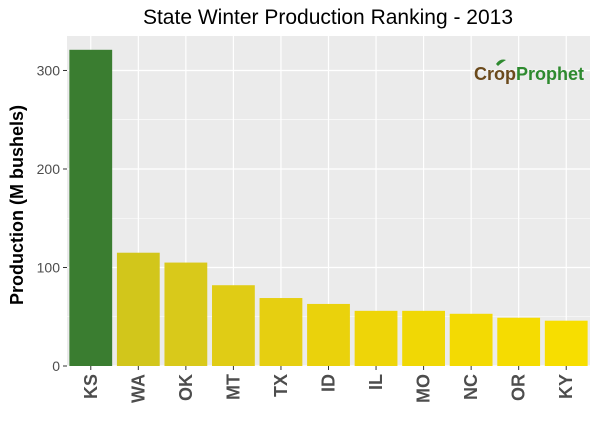 This screenshot has height=425, width=600. What do you see at coordinates (56, 366) in the screenshot?
I see `y-tick-label: 0` at bounding box center [56, 366].